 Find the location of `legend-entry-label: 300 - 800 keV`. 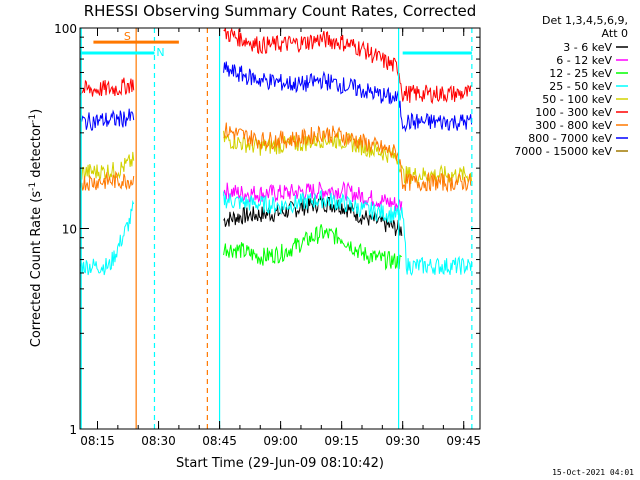

legend-entry-label: 300 - 800 keV is located at coordinates (573, 125).